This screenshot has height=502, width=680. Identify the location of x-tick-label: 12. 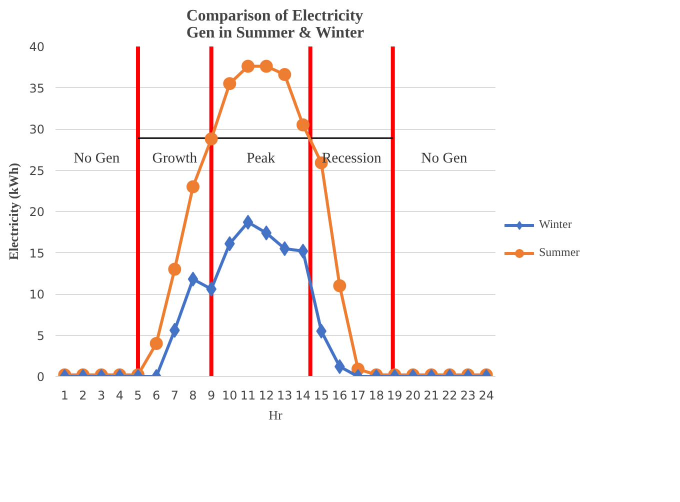
(266, 395).